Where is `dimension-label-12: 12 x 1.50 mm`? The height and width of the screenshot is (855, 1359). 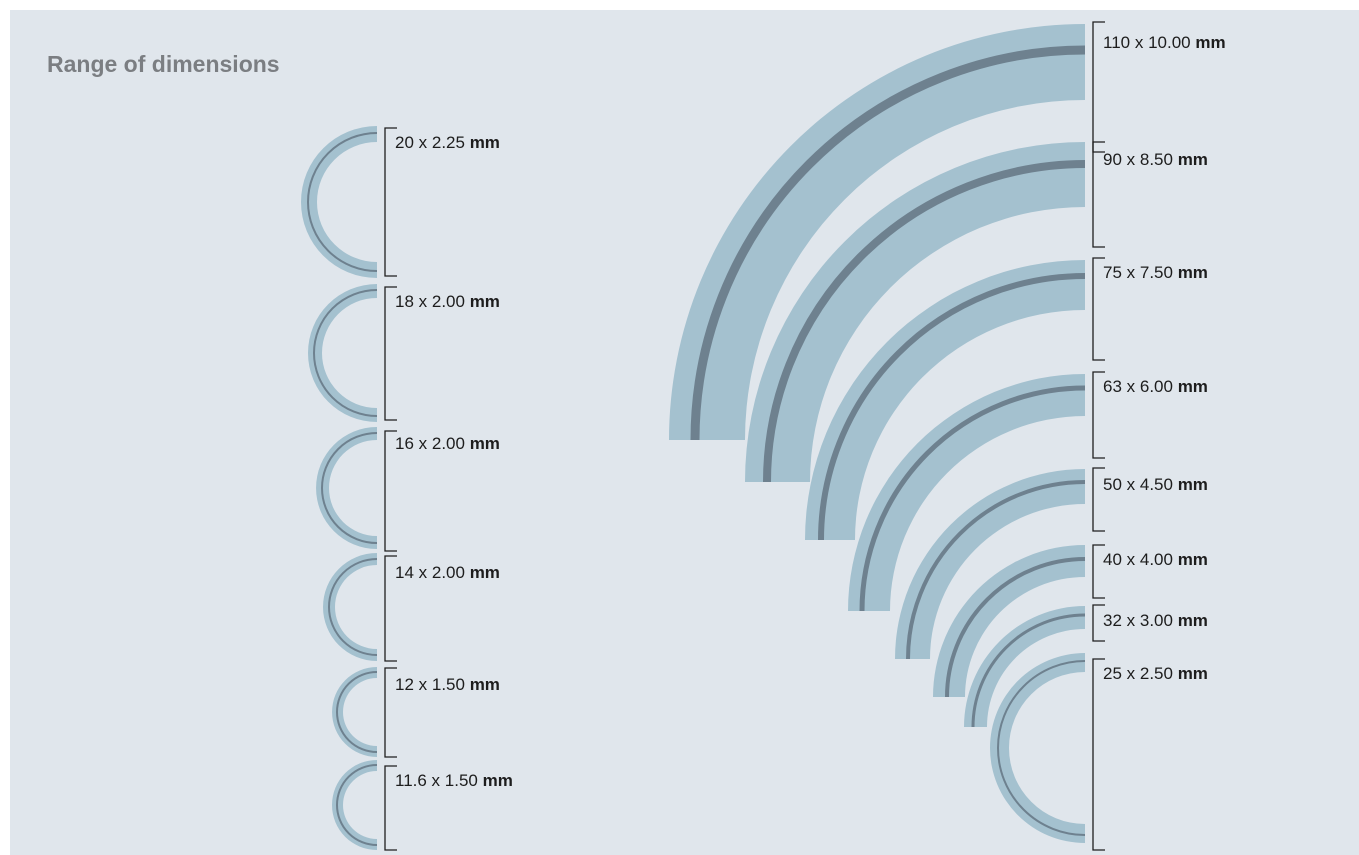 dimension-label-12: 12 x 1.50 mm is located at coordinates (447, 685).